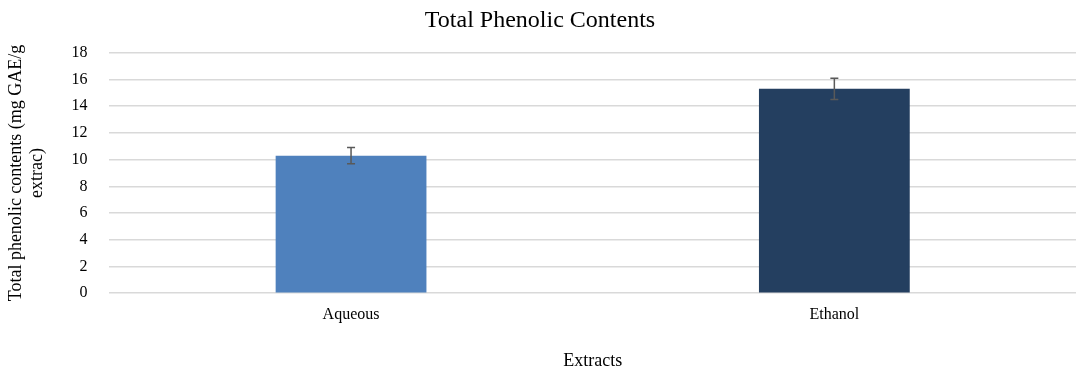 The image size is (1084, 380). Describe the element at coordinates (79, 158) in the screenshot. I see `y-tick-label: 10` at that location.